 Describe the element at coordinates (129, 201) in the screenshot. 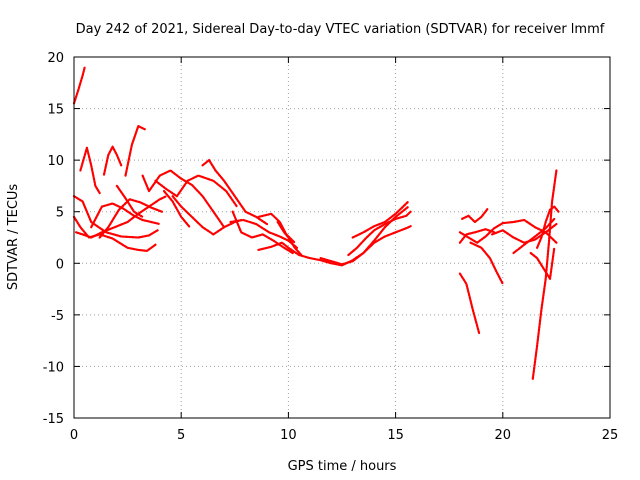

I see `series-s10` at that location.